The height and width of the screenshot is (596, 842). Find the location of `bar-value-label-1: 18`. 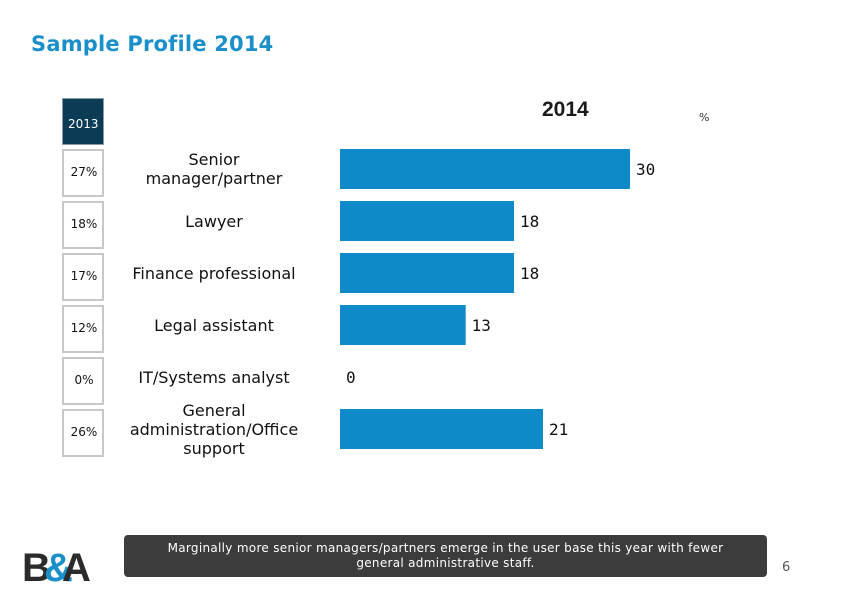

bar-value-label-1: 18 is located at coordinates (529, 221).